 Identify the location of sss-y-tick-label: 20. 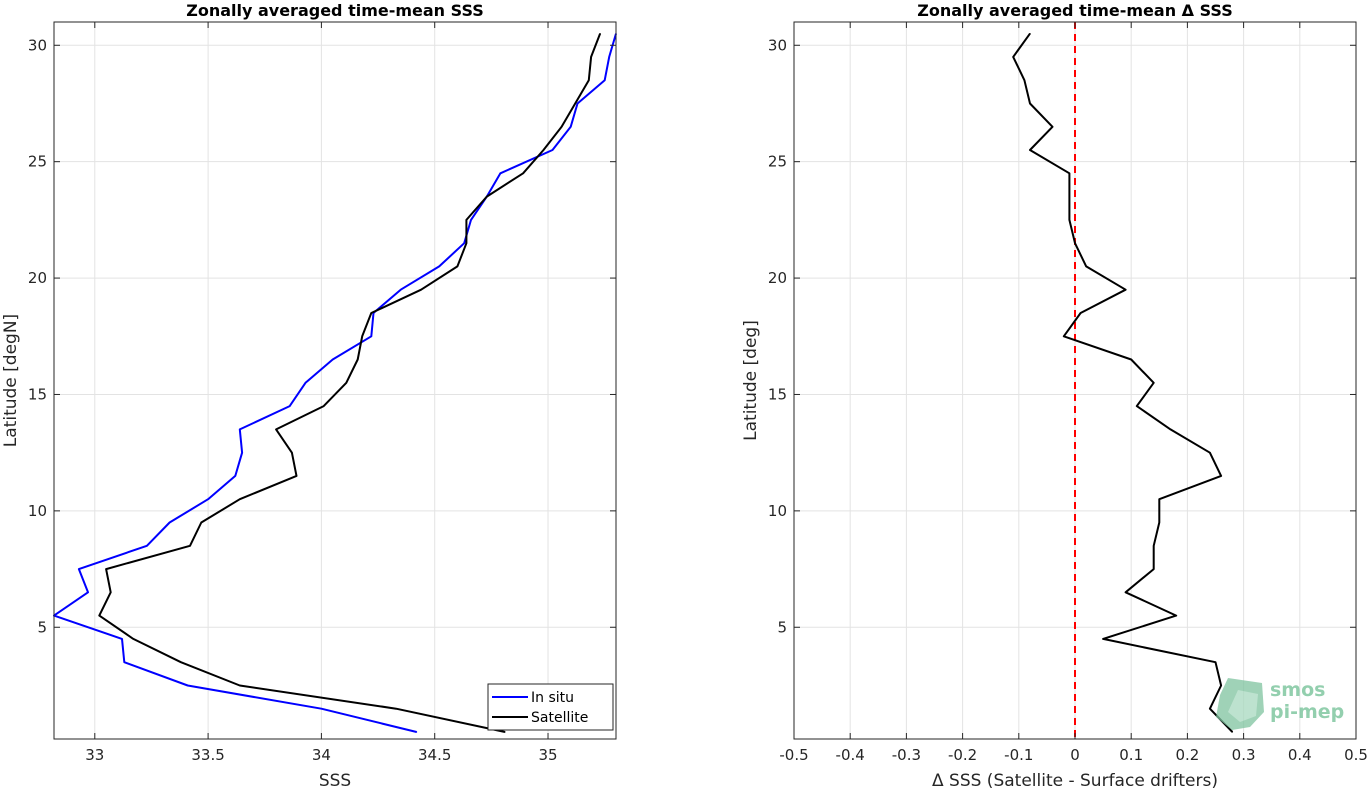
(37, 278).